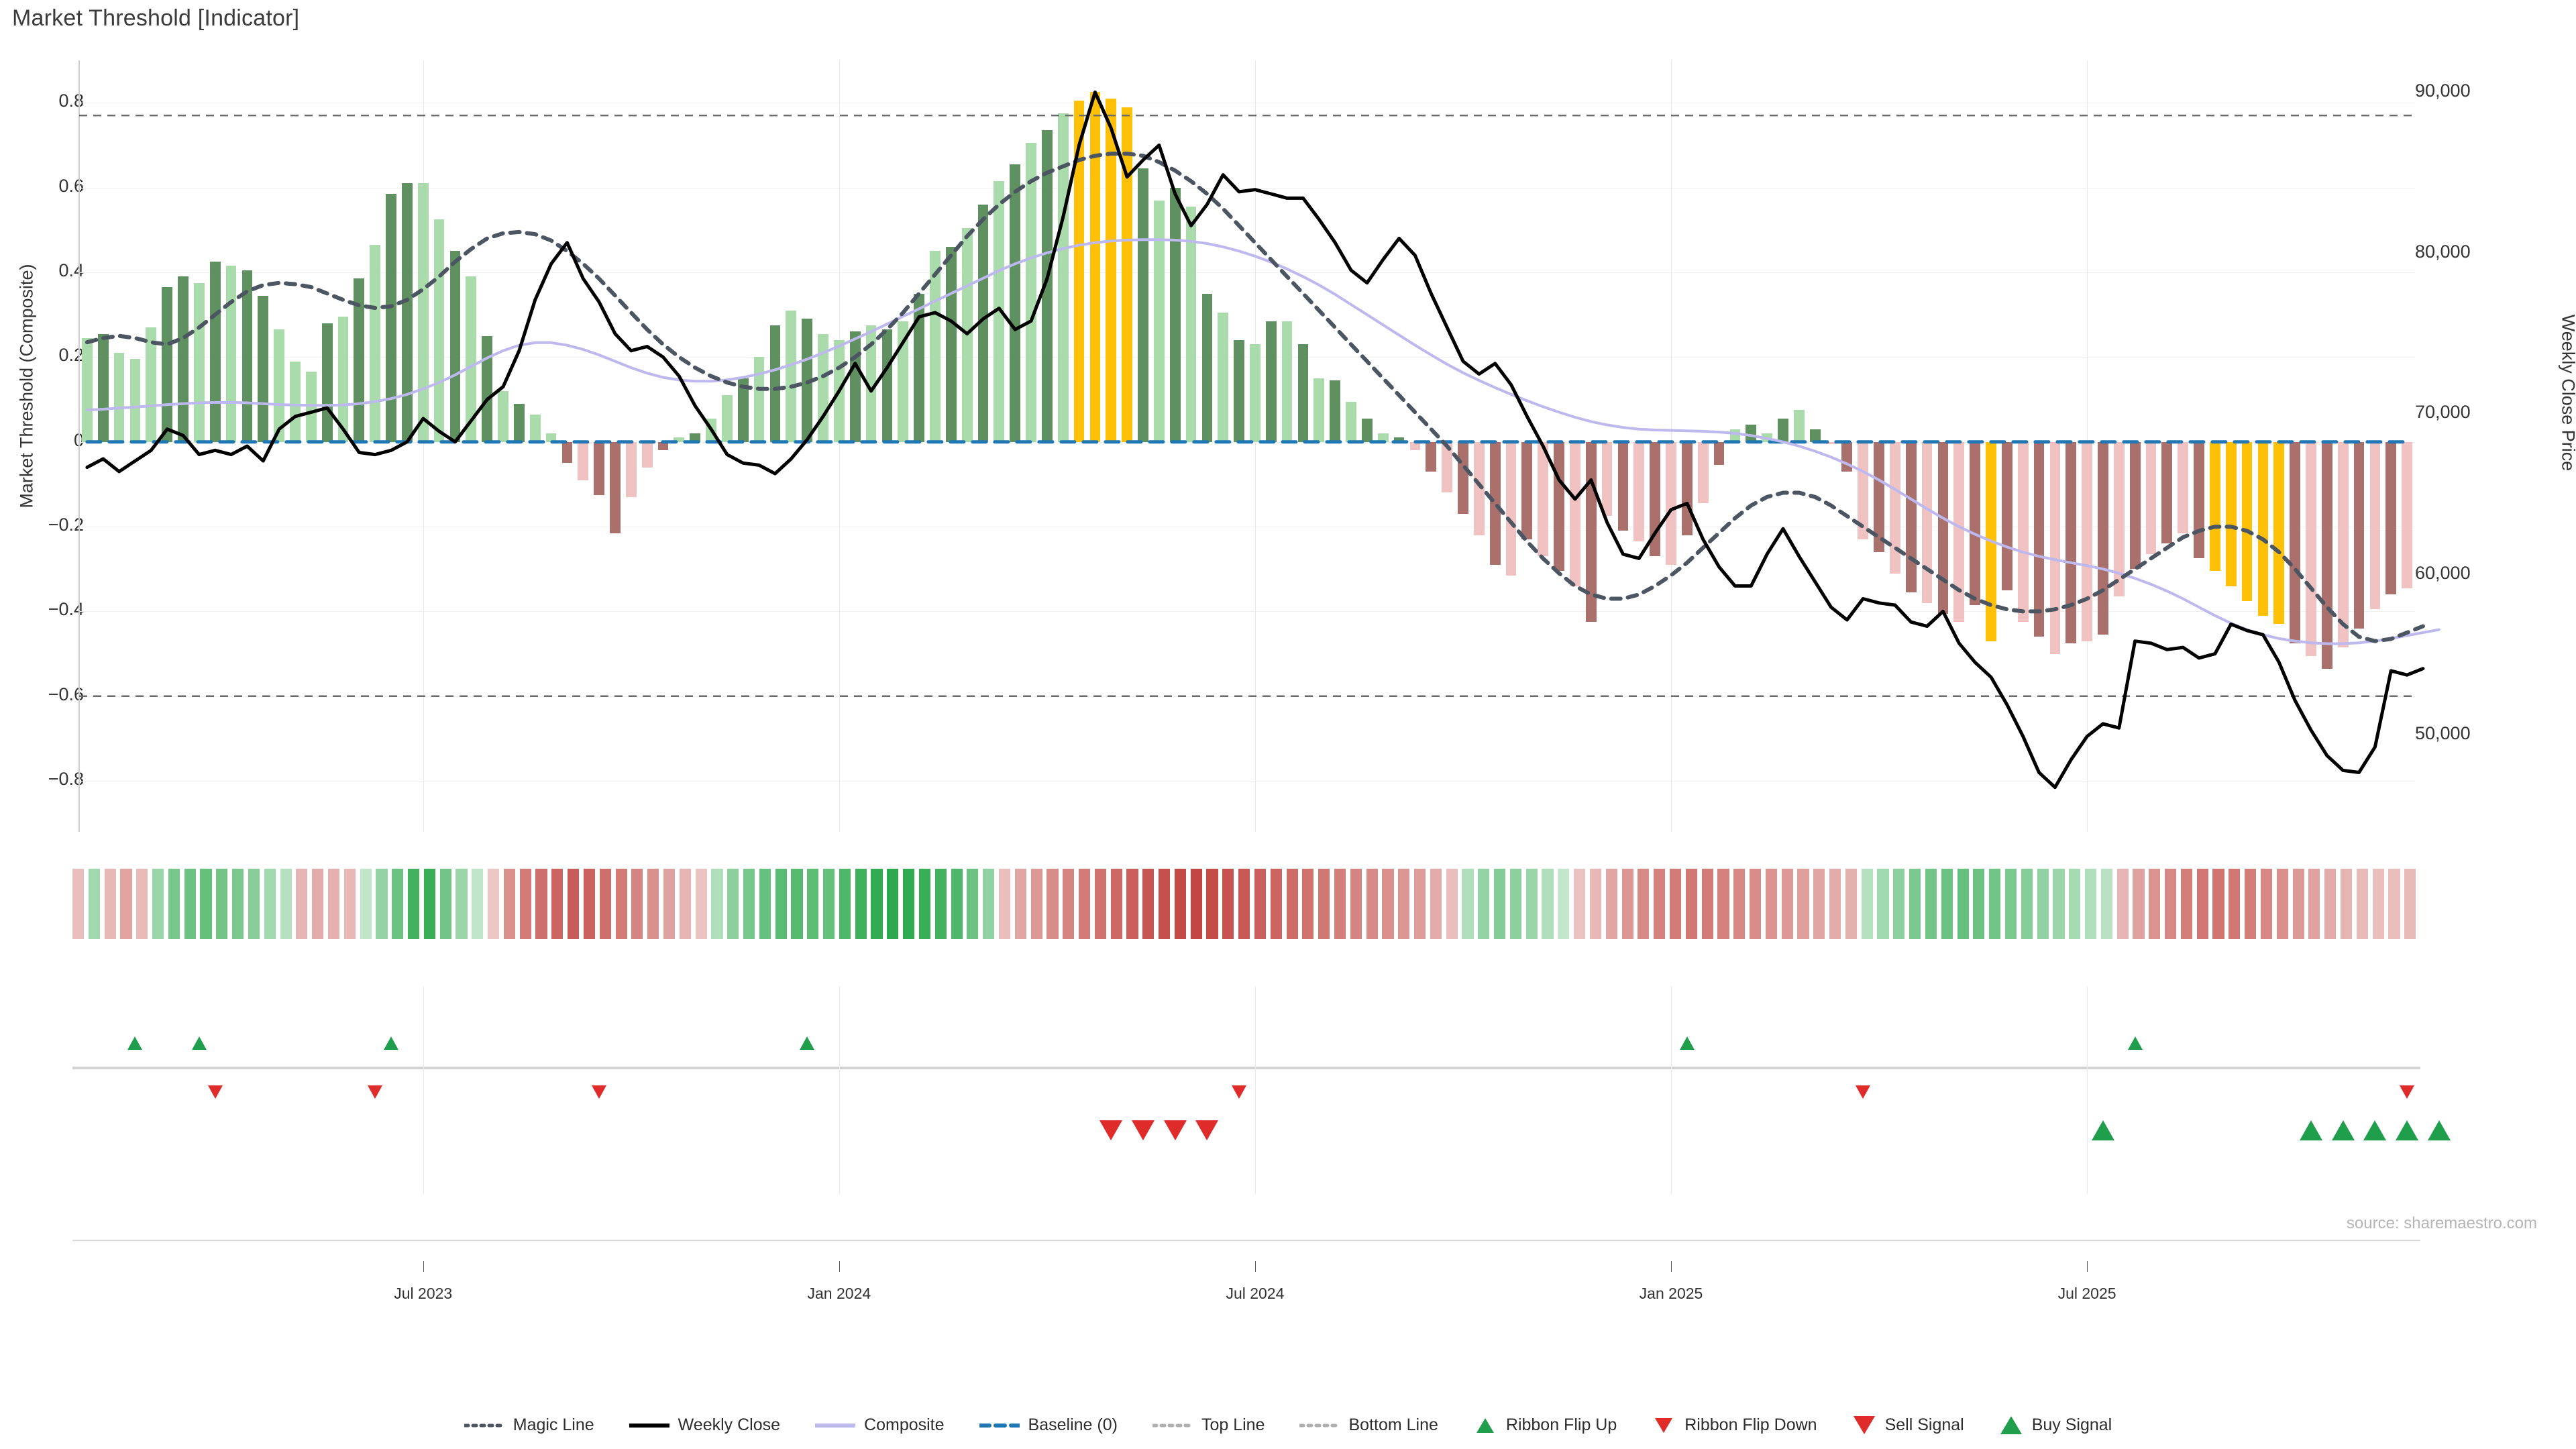  What do you see at coordinates (1485, 1425) in the screenshot?
I see `triangle-up-icon` at bounding box center [1485, 1425].